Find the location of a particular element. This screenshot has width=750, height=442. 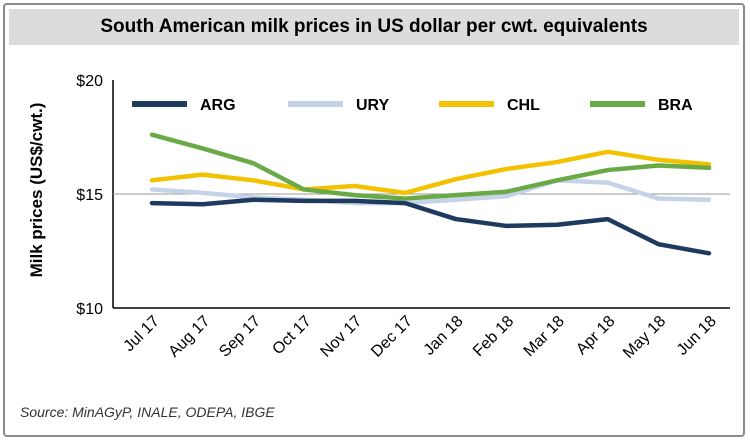

legend-label-ury: URY is located at coordinates (373, 105).